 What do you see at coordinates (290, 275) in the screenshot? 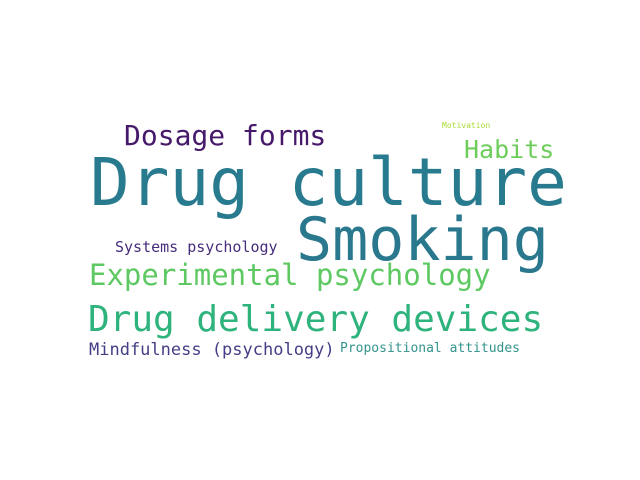
I see `word-experimental-psychology: Experimental psychology` at bounding box center [290, 275].